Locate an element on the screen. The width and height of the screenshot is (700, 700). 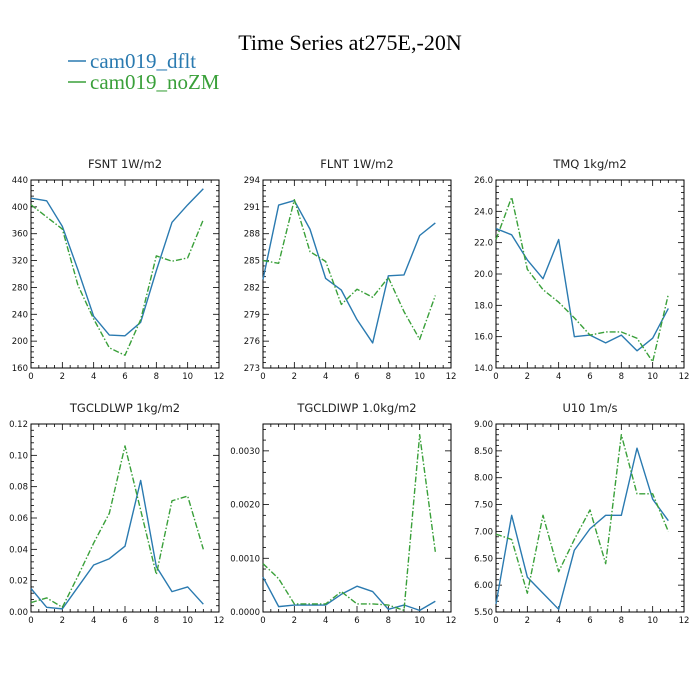
panel-5-ytick-label-6: 8.50 is located at coordinates (483, 452).